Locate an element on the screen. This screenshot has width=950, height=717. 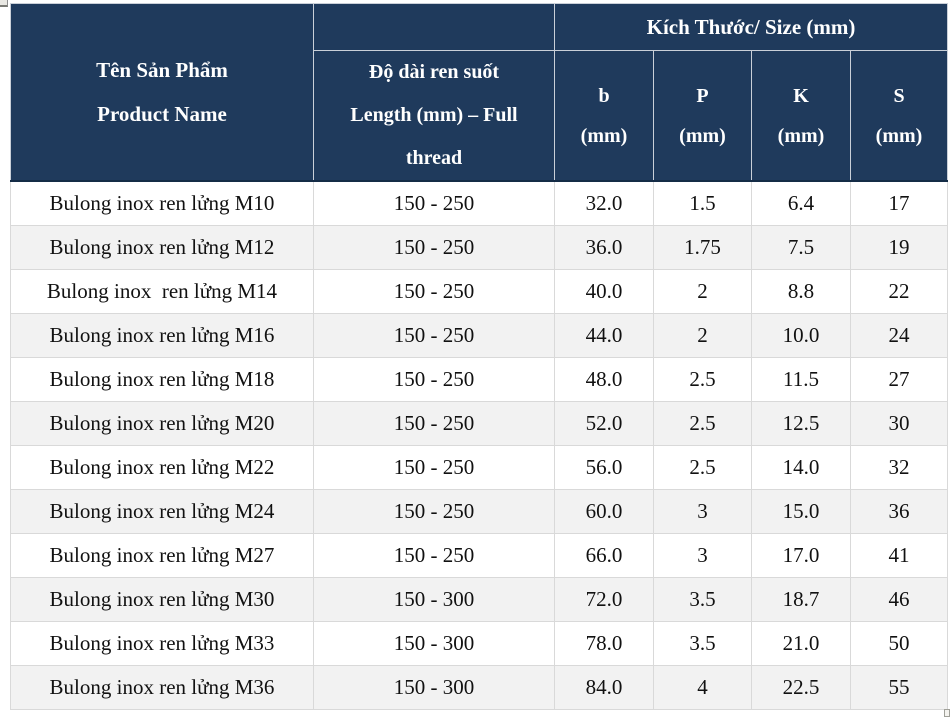
cell-b: 84.0 is located at coordinates (604, 687).